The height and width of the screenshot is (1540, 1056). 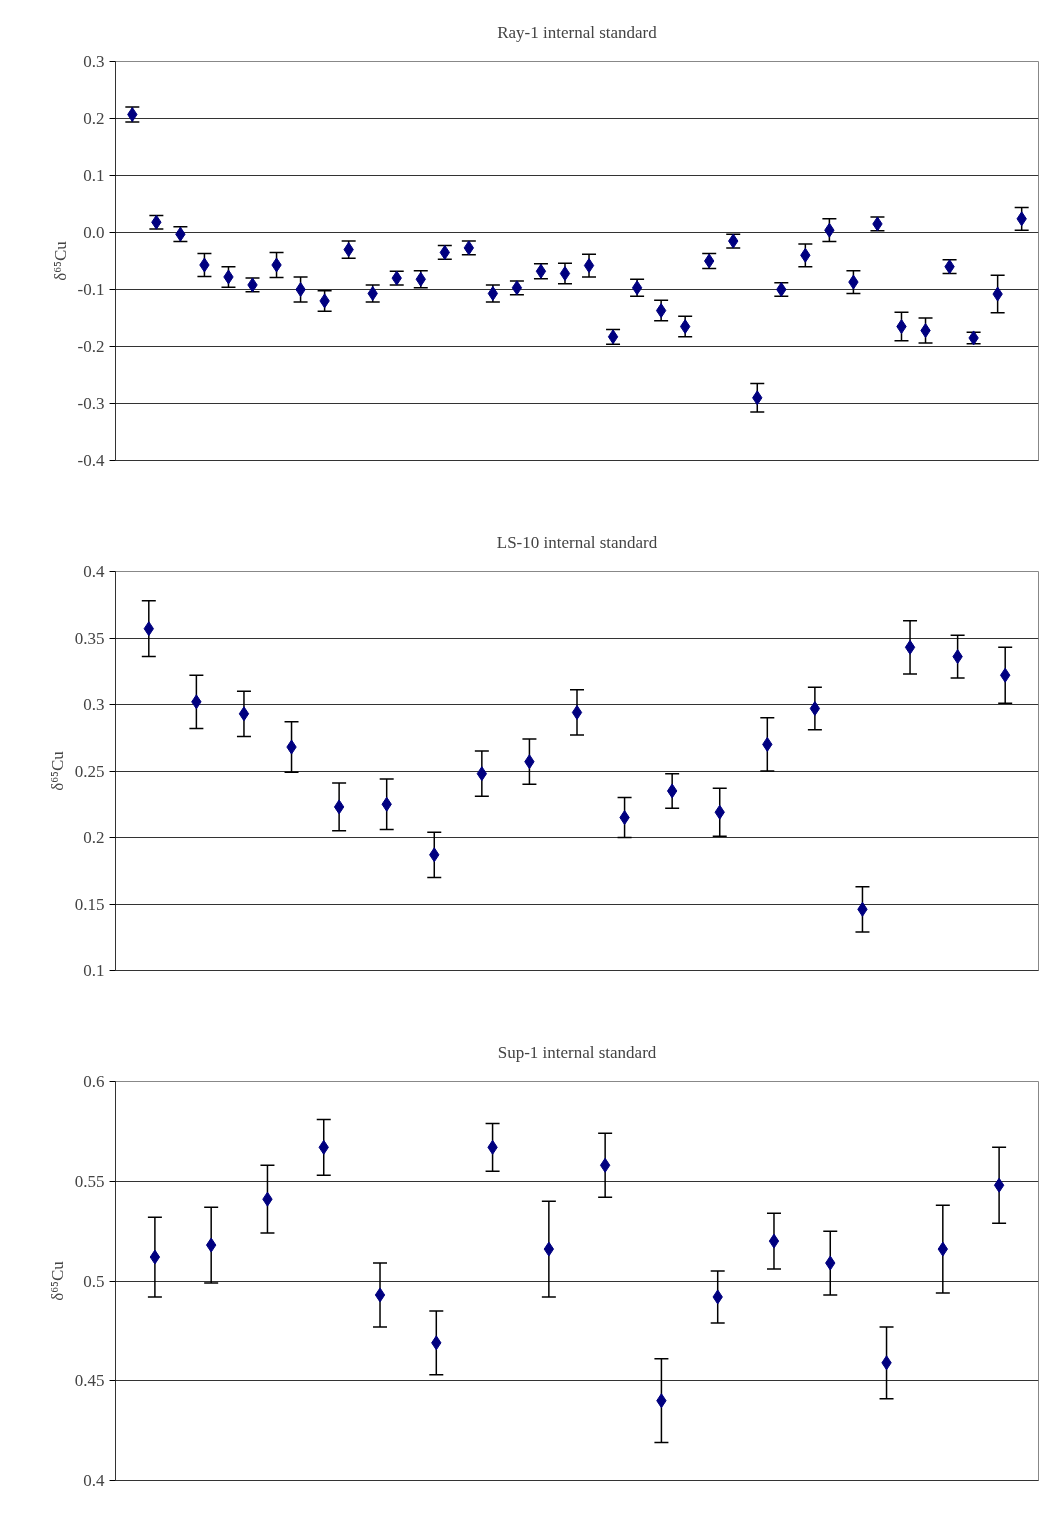 I want to click on y-tick-label: -0.3, so click(x=91, y=403).